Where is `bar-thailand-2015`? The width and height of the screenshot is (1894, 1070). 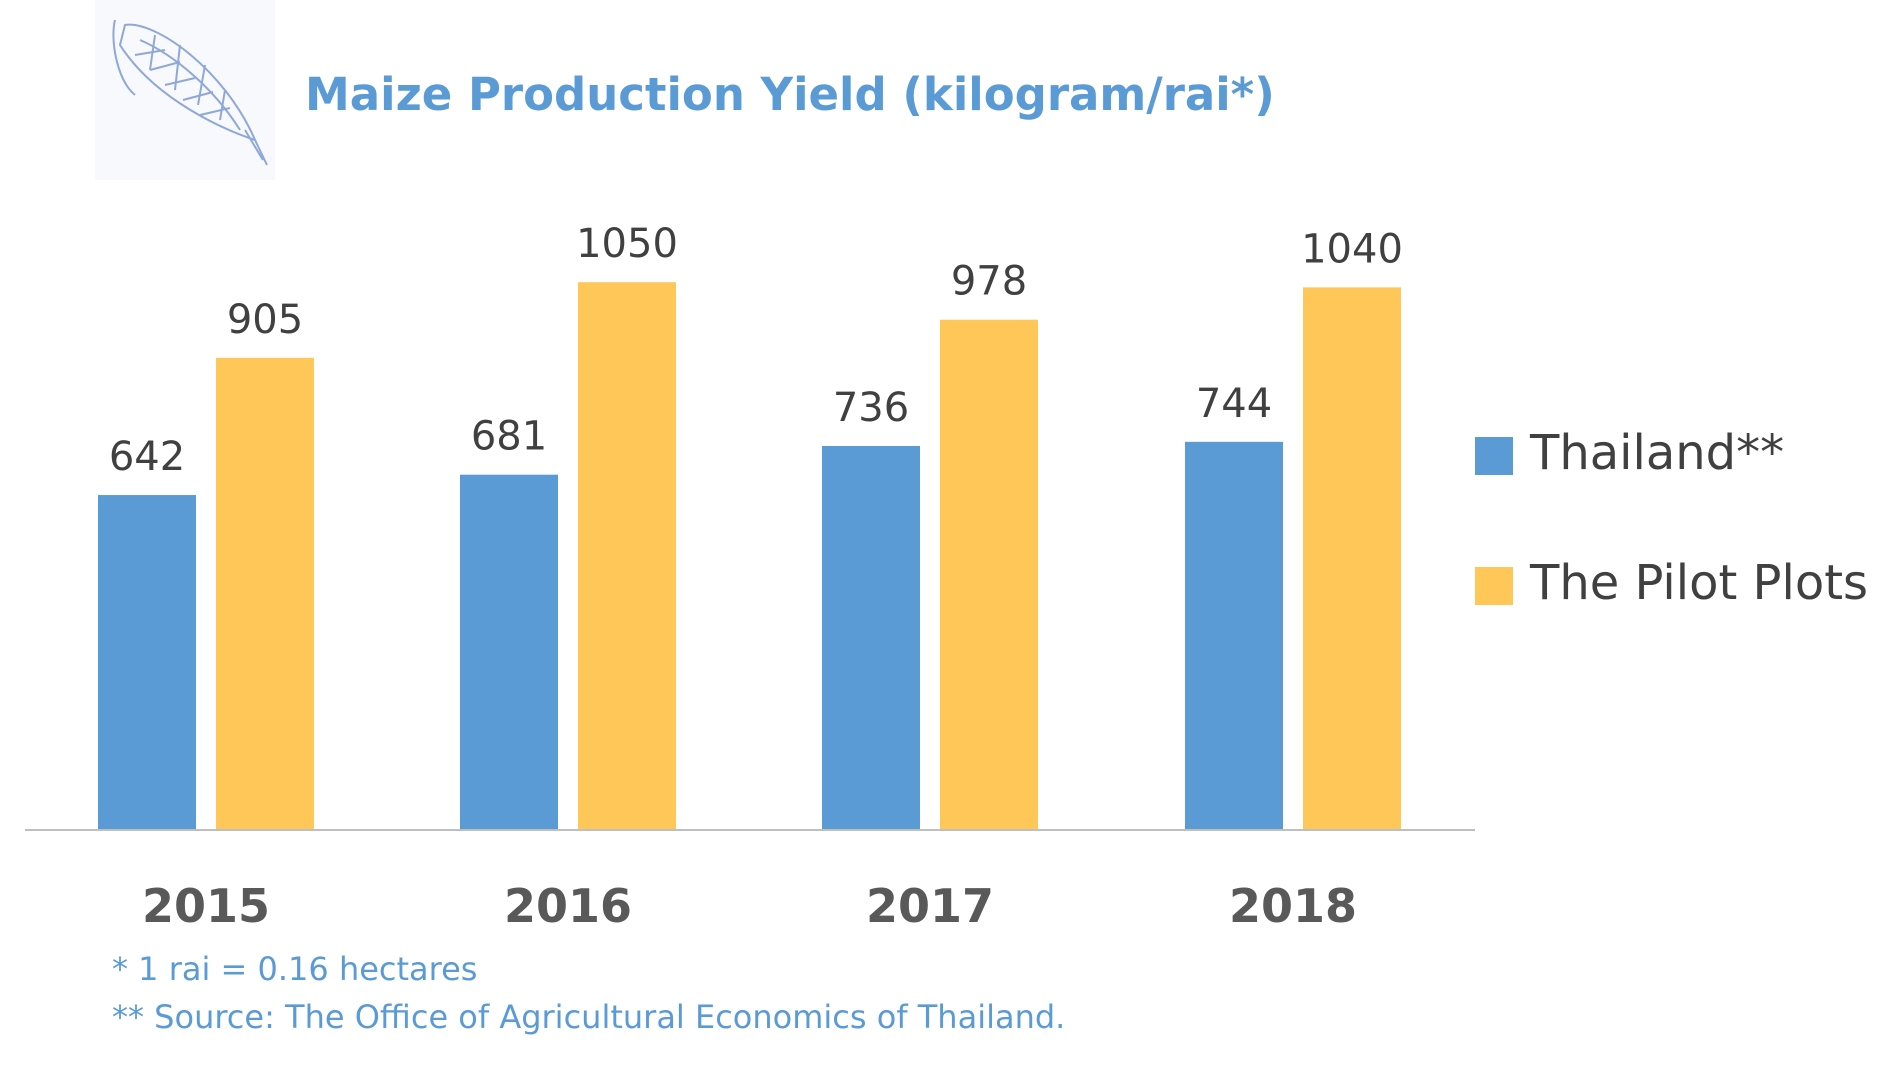 bar-thailand-2015 is located at coordinates (147, 662).